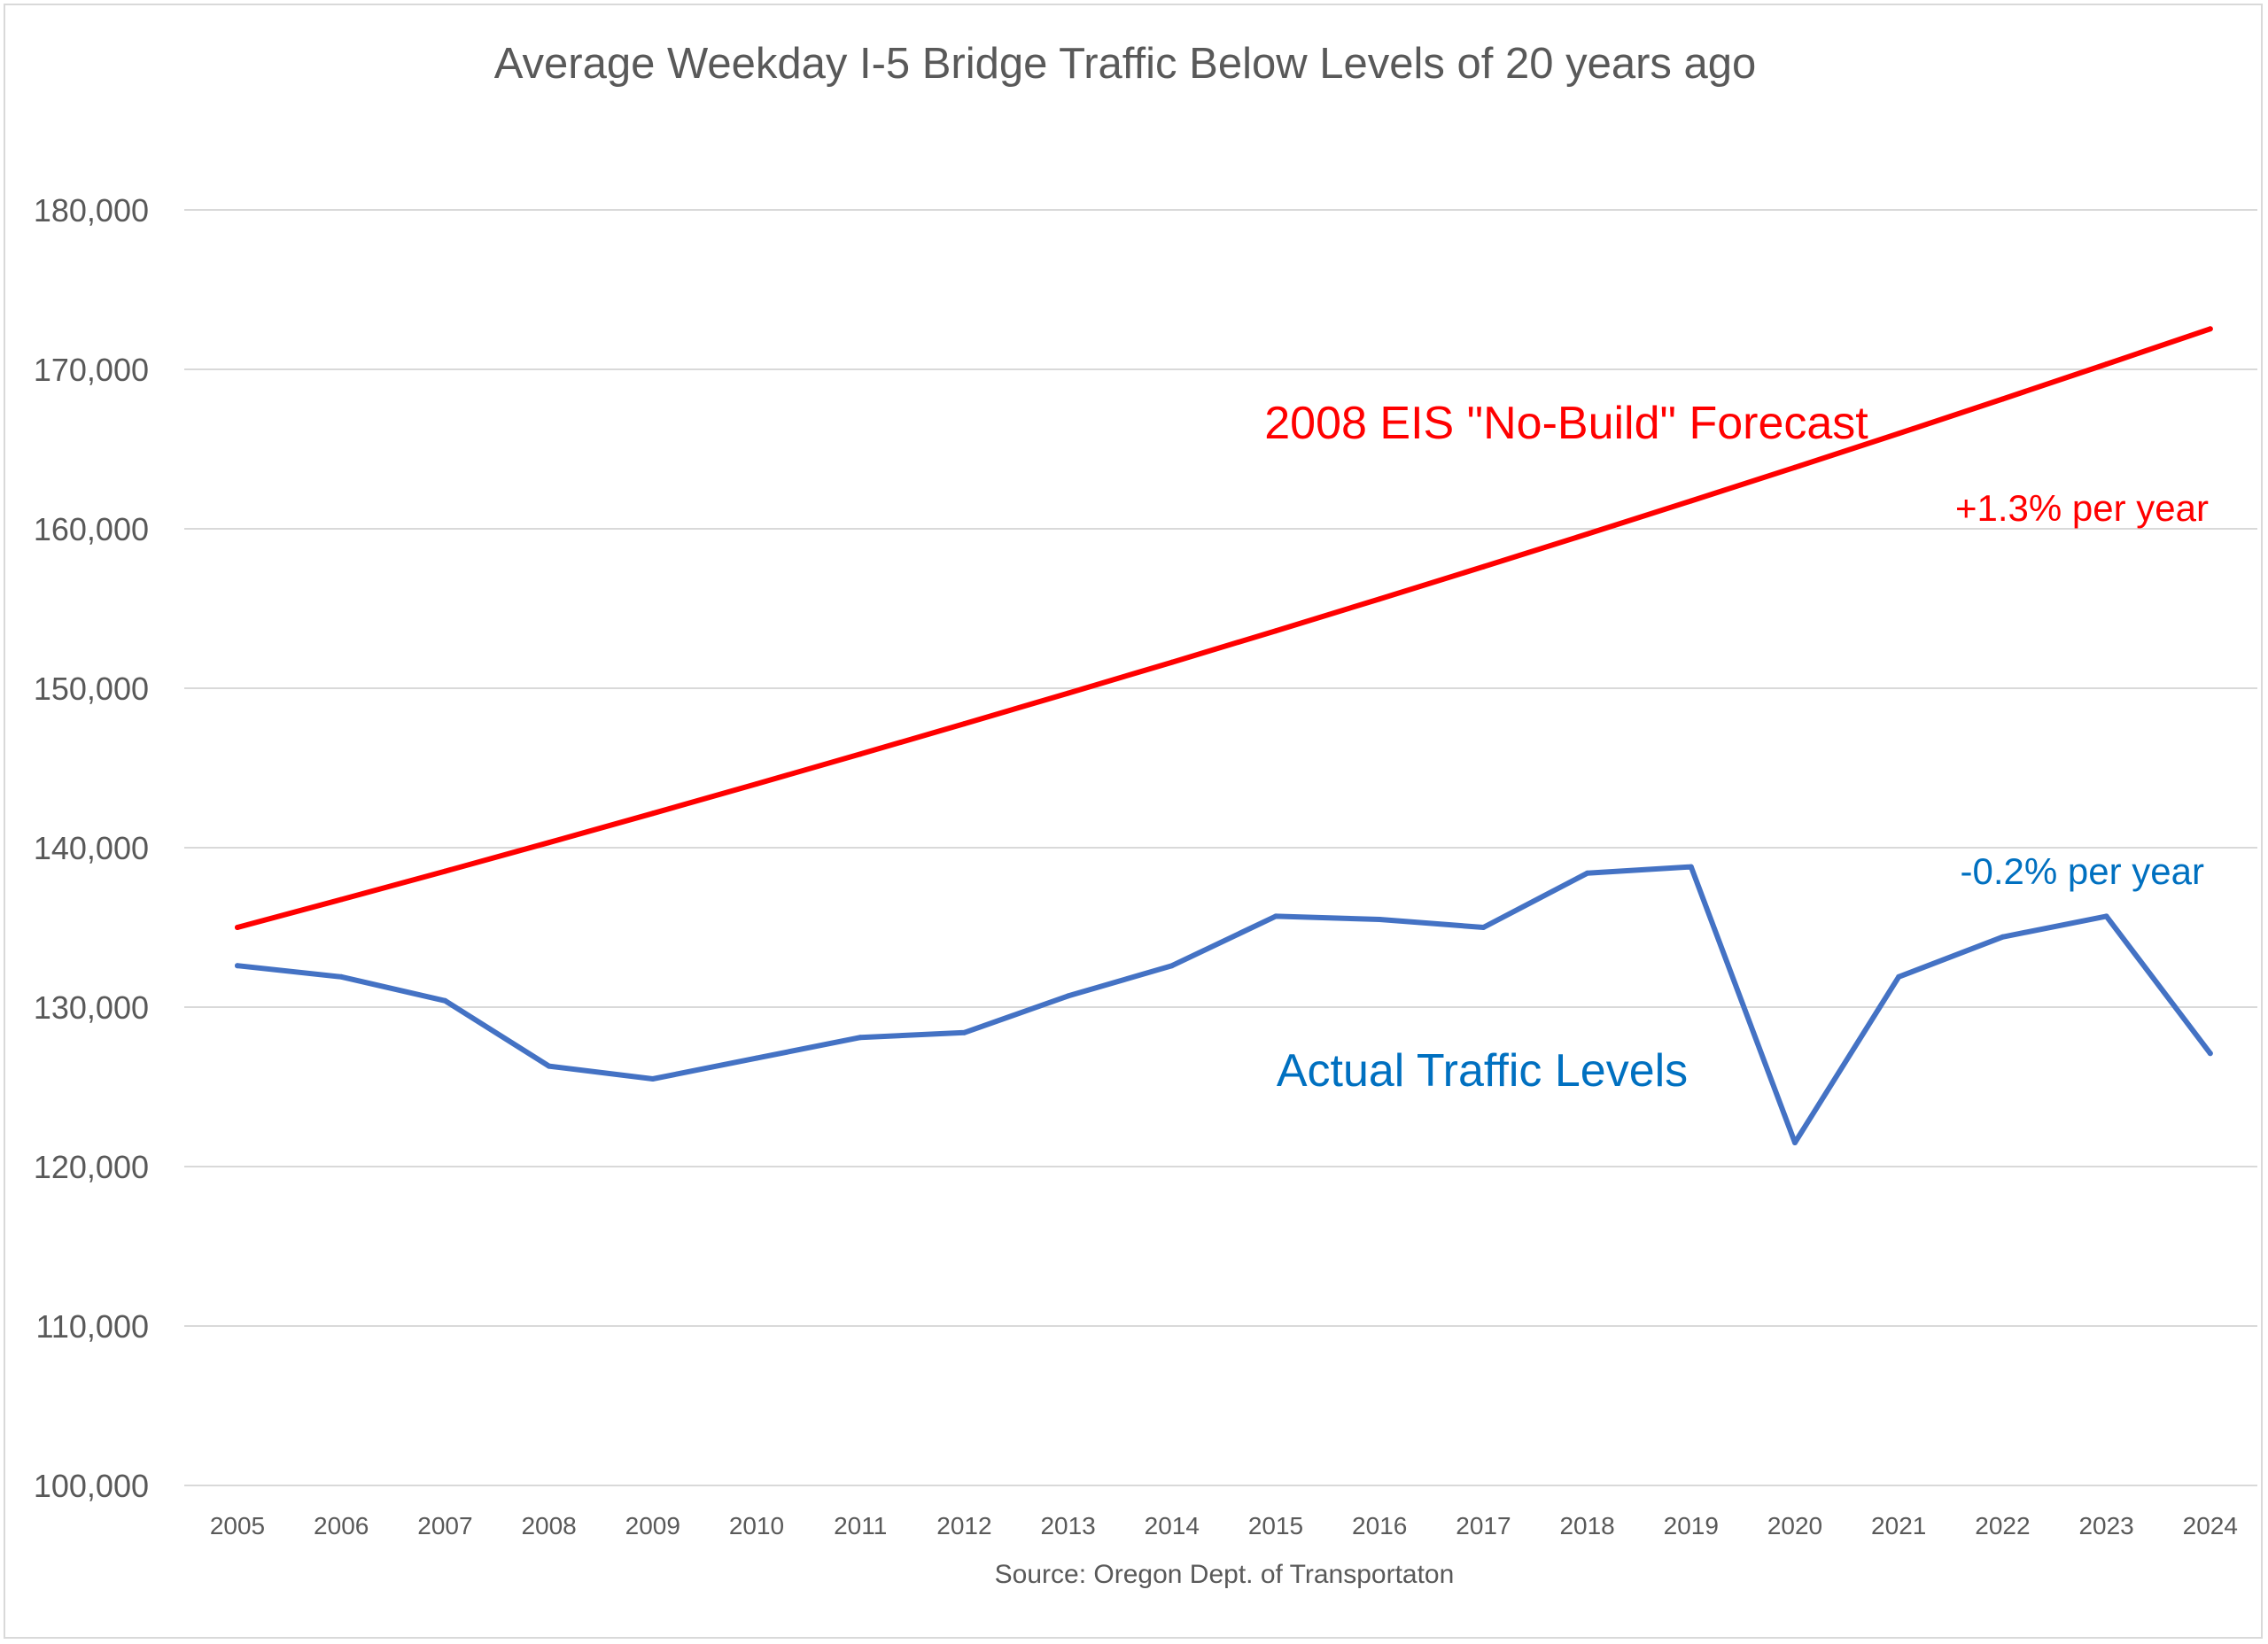 This screenshot has width=2268, height=1644. I want to click on x-tick-label: 2006, so click(341, 1525).